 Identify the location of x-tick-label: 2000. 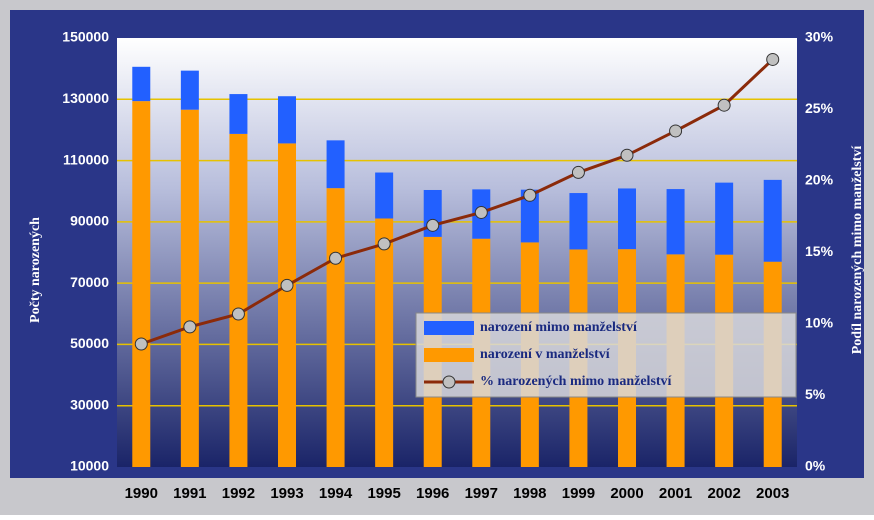
(626, 493).